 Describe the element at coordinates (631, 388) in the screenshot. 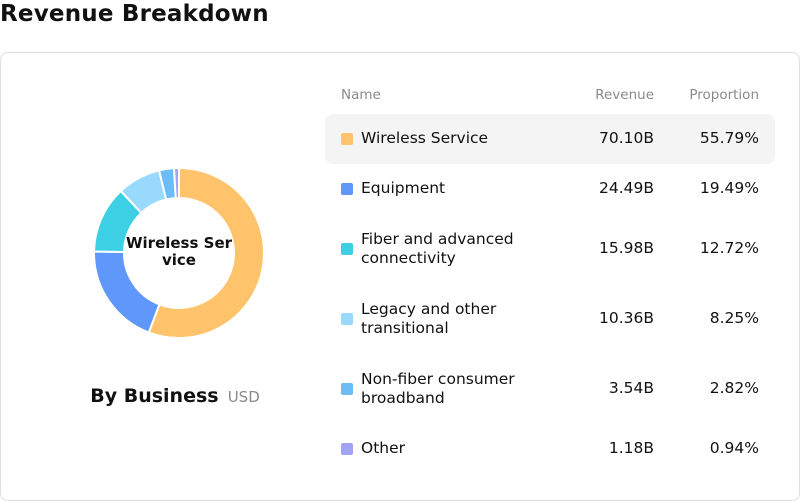

I see `row-revenue: 3.54B` at that location.